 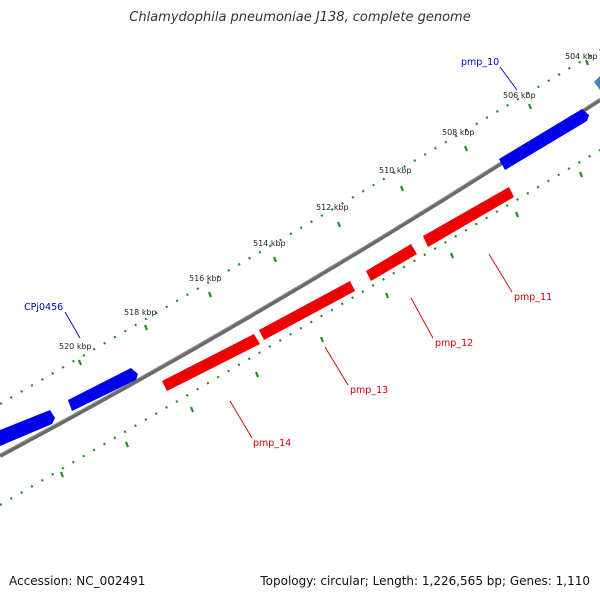 What do you see at coordinates (480, 62) in the screenshot?
I see `gene-label-pmp-10: pmp_10` at bounding box center [480, 62].